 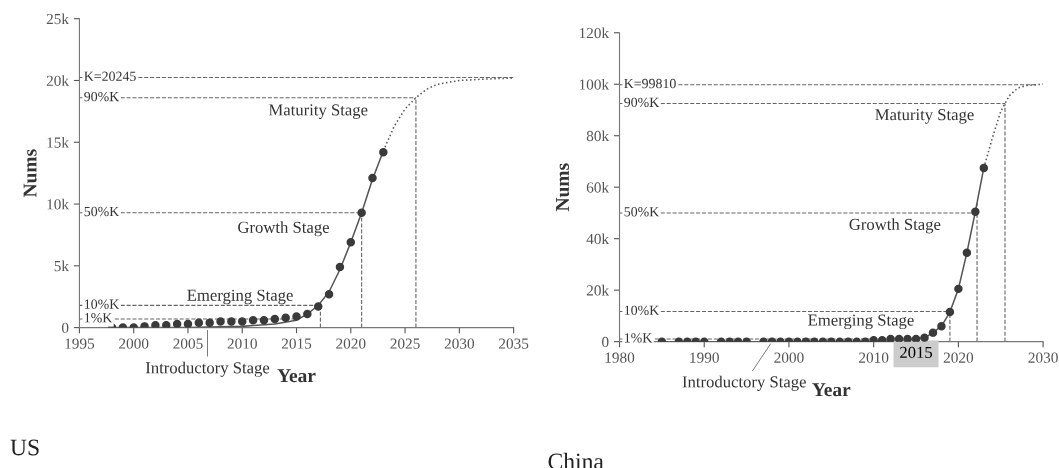 I want to click on text: US, so click(x=24, y=447).